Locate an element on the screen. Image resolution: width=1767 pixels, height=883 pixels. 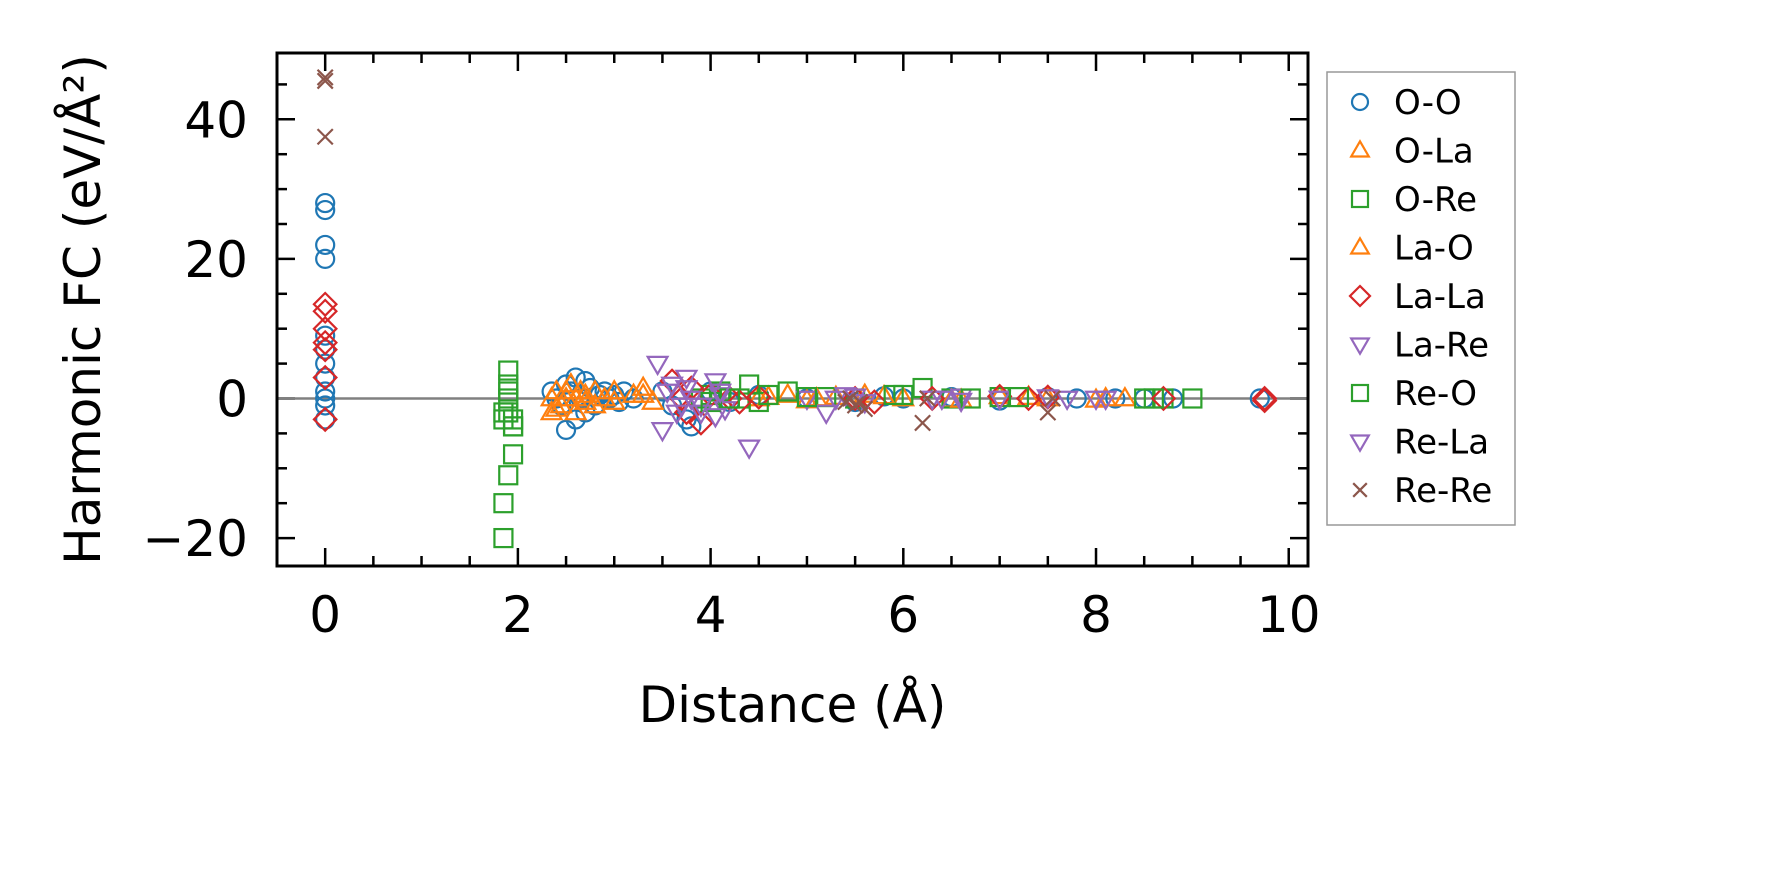
x-axis-label: Distance (Å) is located at coordinates (793, 705).